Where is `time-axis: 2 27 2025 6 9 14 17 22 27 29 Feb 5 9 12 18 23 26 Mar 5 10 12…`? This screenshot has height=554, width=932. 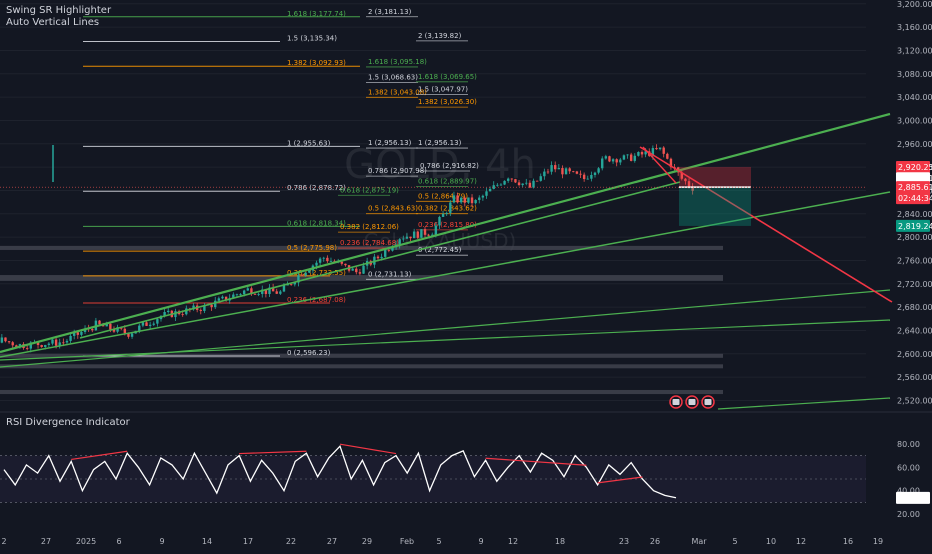
time-axis: 2 27 2025 6 9 14 17 22 27 29 Feb 5 9 12 18 23 26 Mar 5 10 12… is located at coordinates (442, 541).